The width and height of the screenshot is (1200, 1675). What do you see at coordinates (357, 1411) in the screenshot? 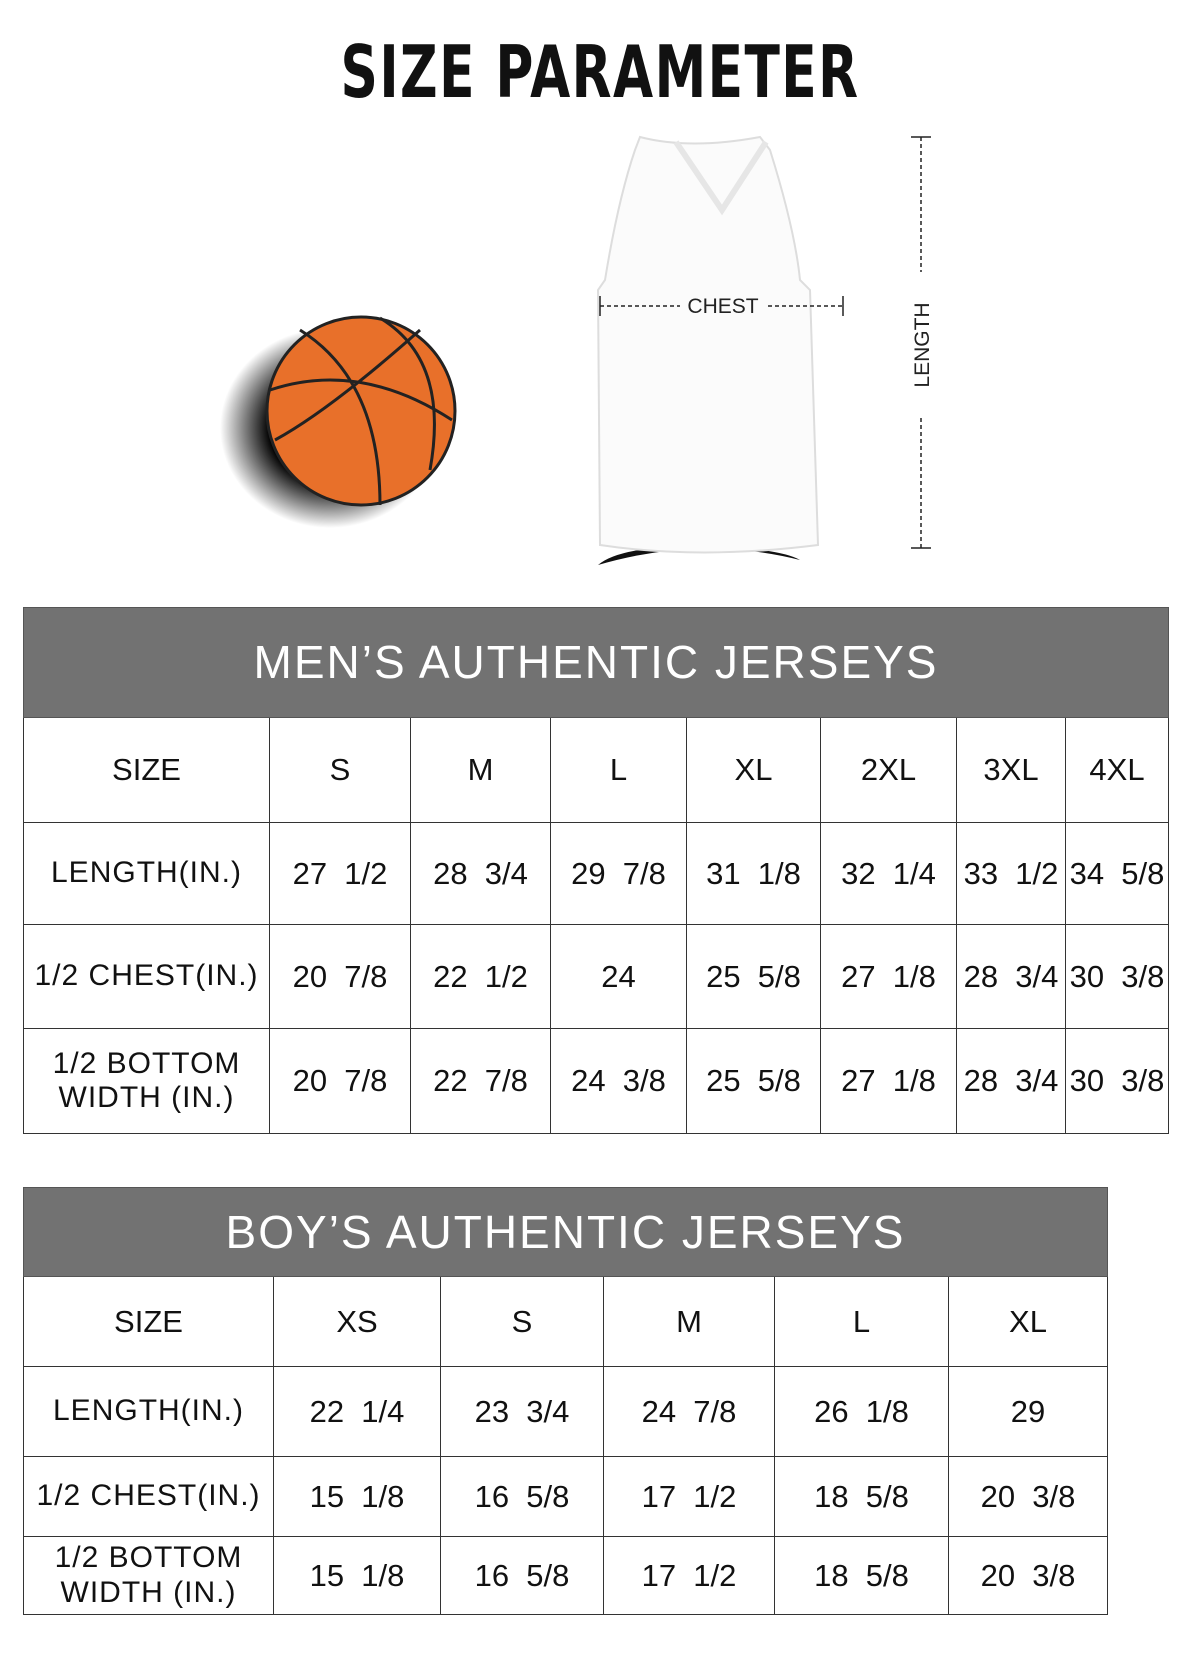
I see `measurement-cell: 22 1/4` at bounding box center [357, 1411].